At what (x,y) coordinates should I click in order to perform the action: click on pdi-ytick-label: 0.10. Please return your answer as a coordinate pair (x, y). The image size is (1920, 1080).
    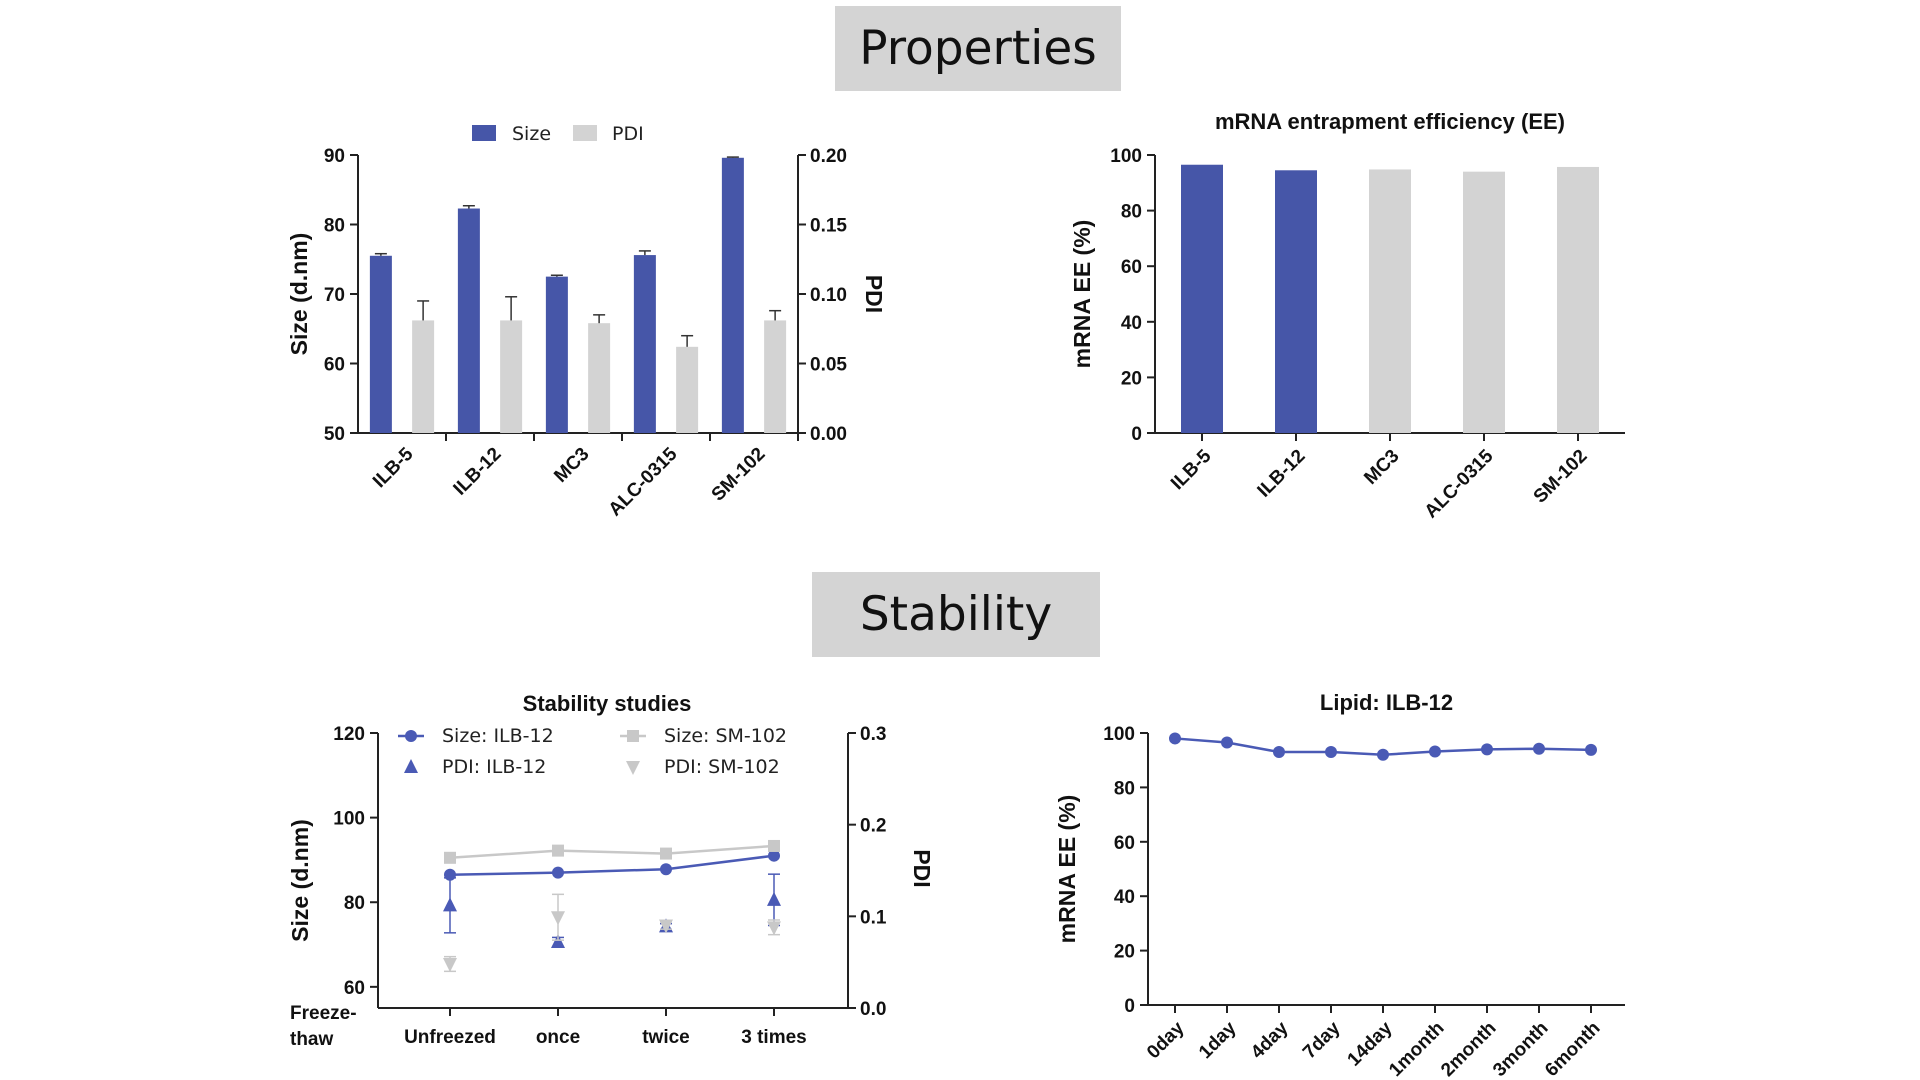
    Looking at the image, I should click on (828, 295).